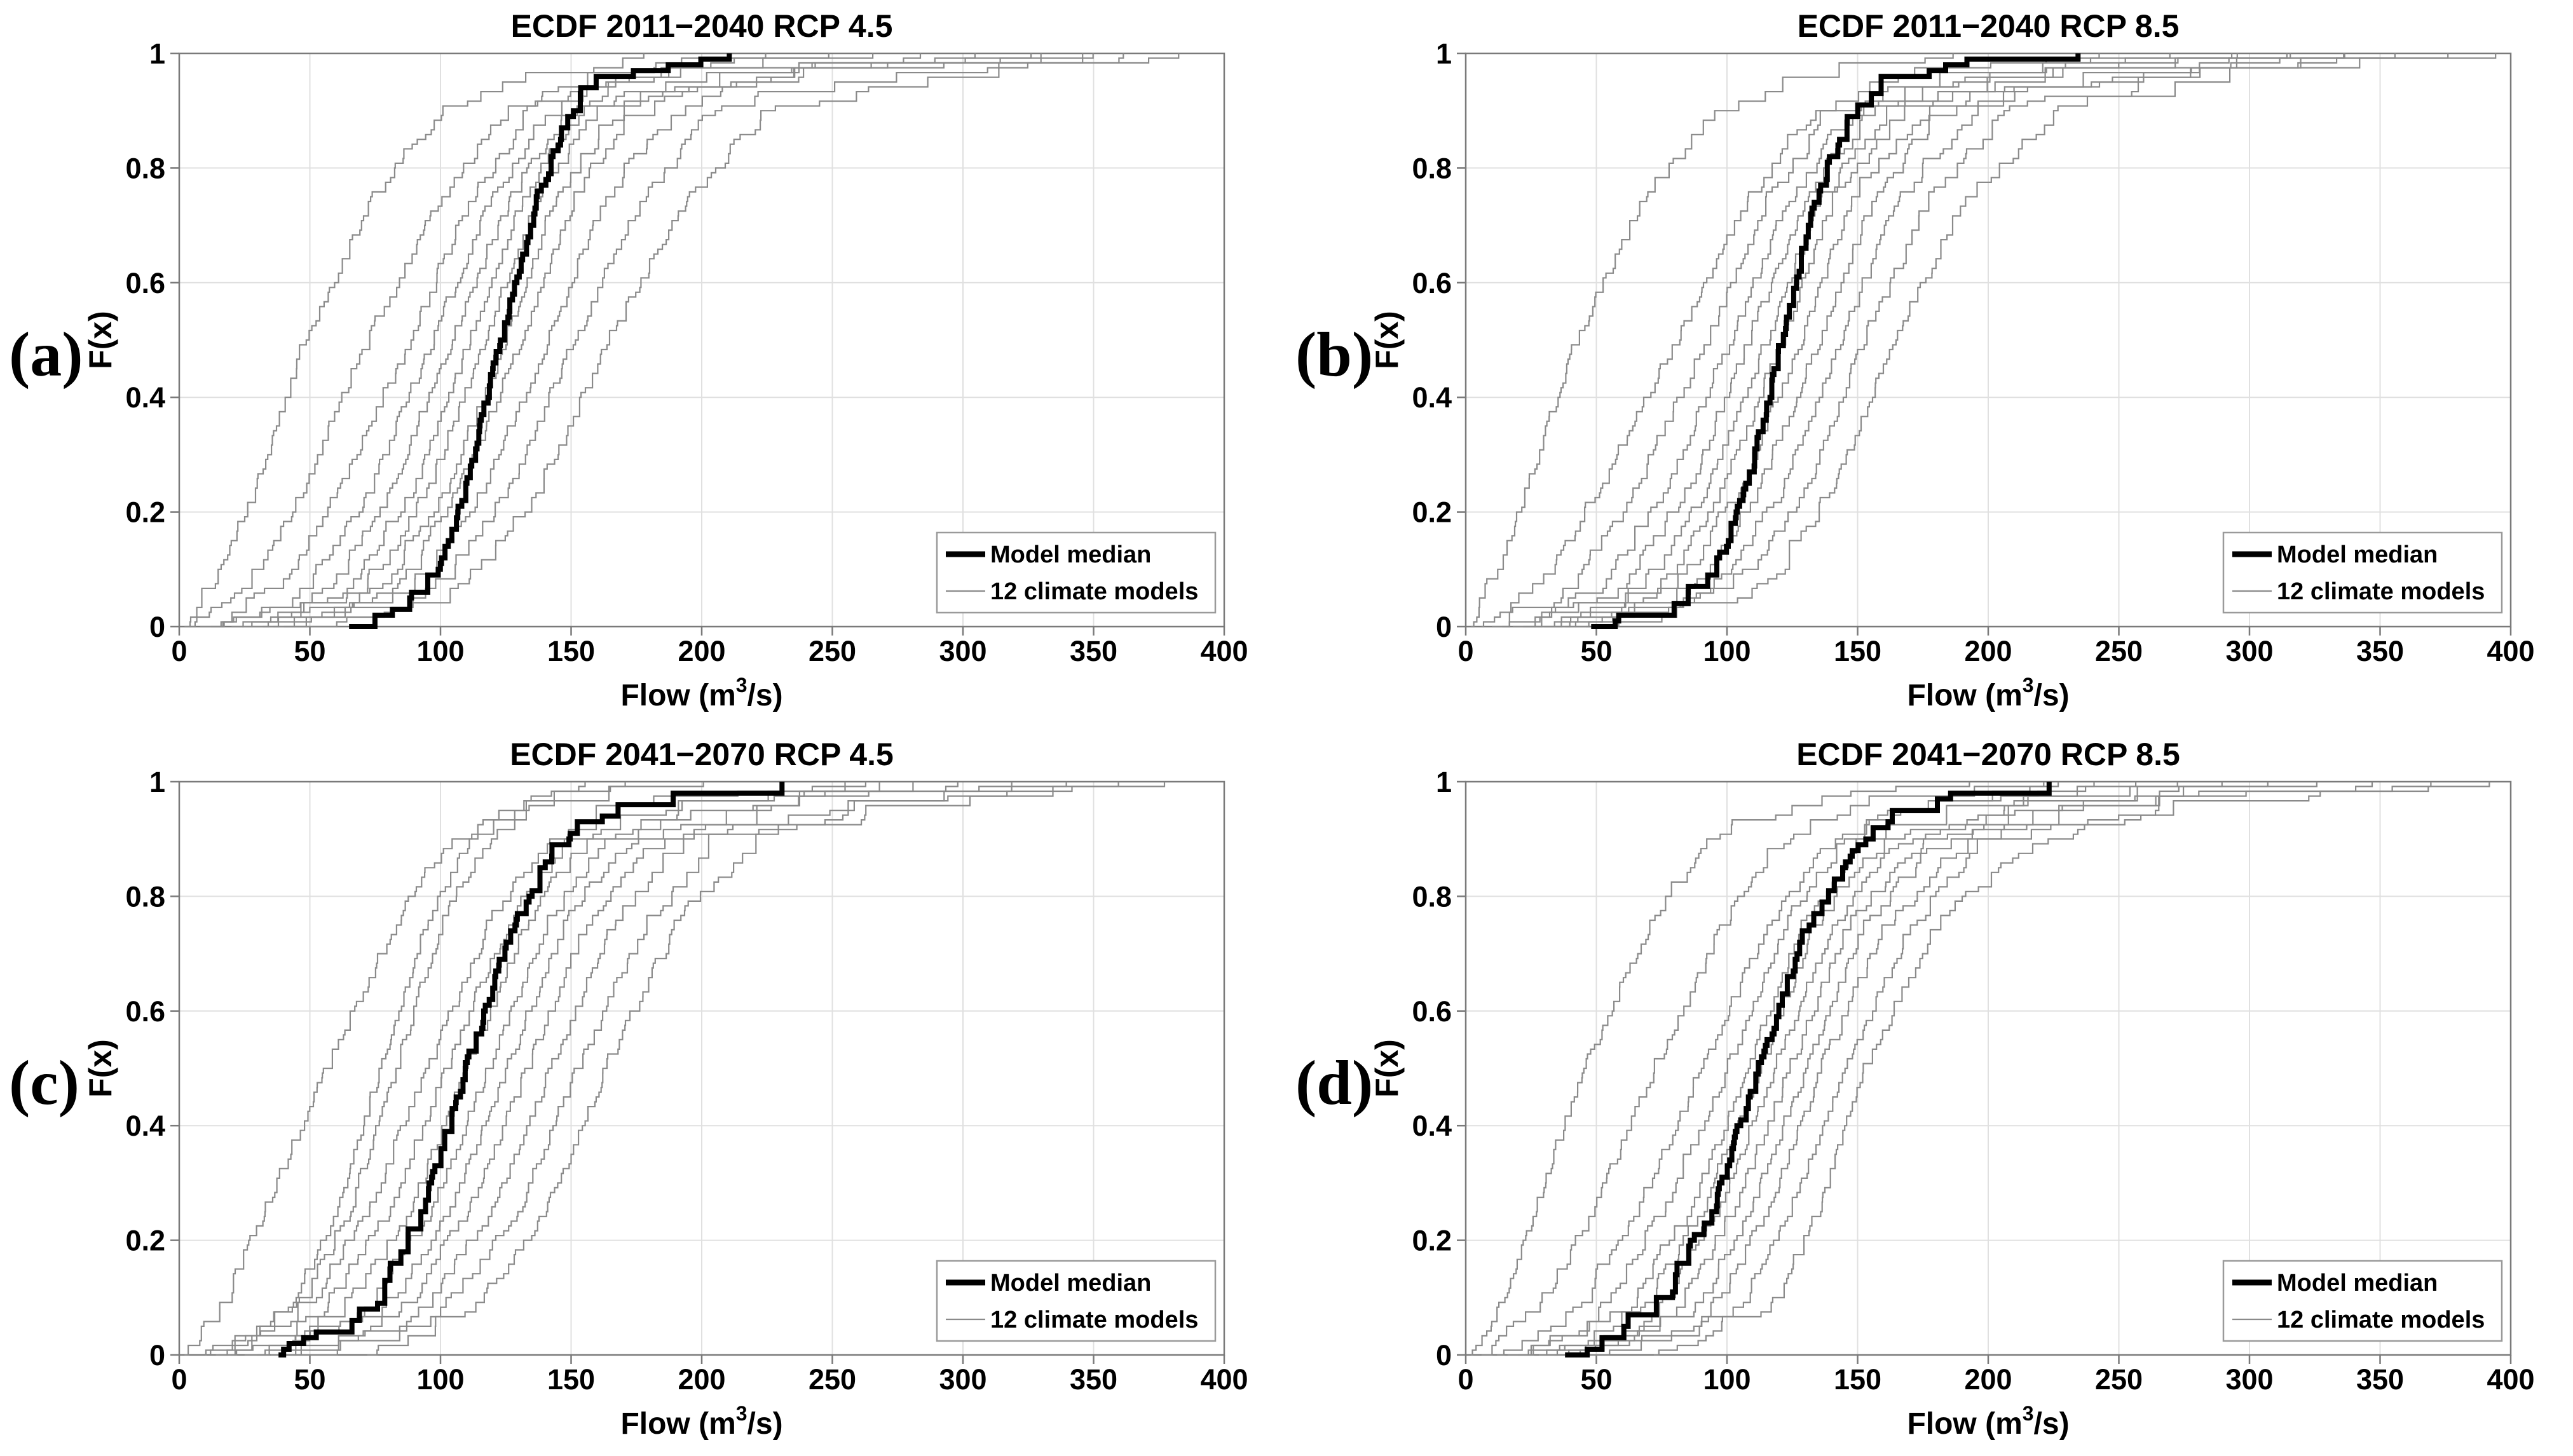 This screenshot has height=1456, width=2573. I want to click on chart-title-c: ECDF 2041−2070 RCP 4.5, so click(702, 754).